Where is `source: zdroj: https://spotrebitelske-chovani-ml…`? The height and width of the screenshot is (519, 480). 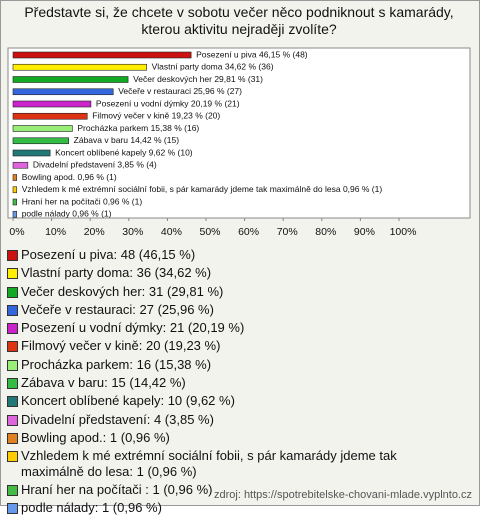
source: zdroj: https://spotrebitelske-chovani-ml… is located at coordinates (342, 495).